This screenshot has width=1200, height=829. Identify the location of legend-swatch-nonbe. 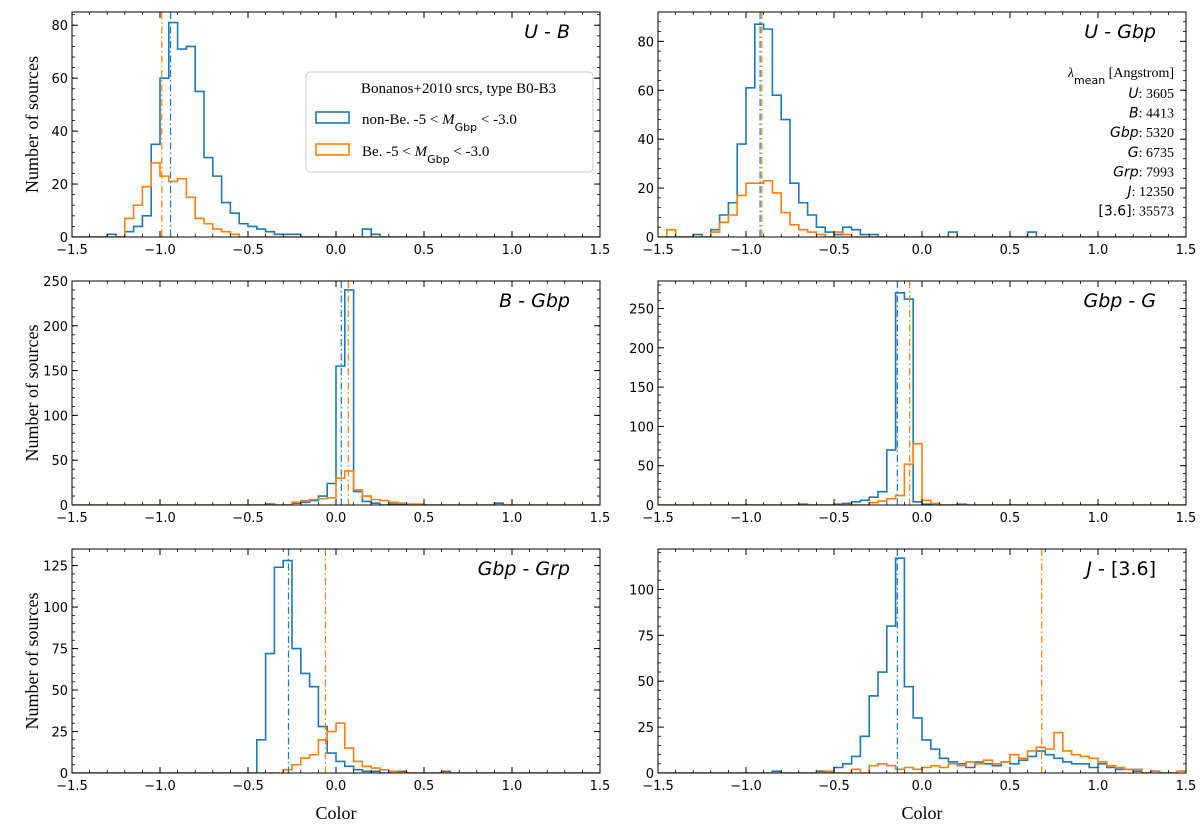
(332, 117).